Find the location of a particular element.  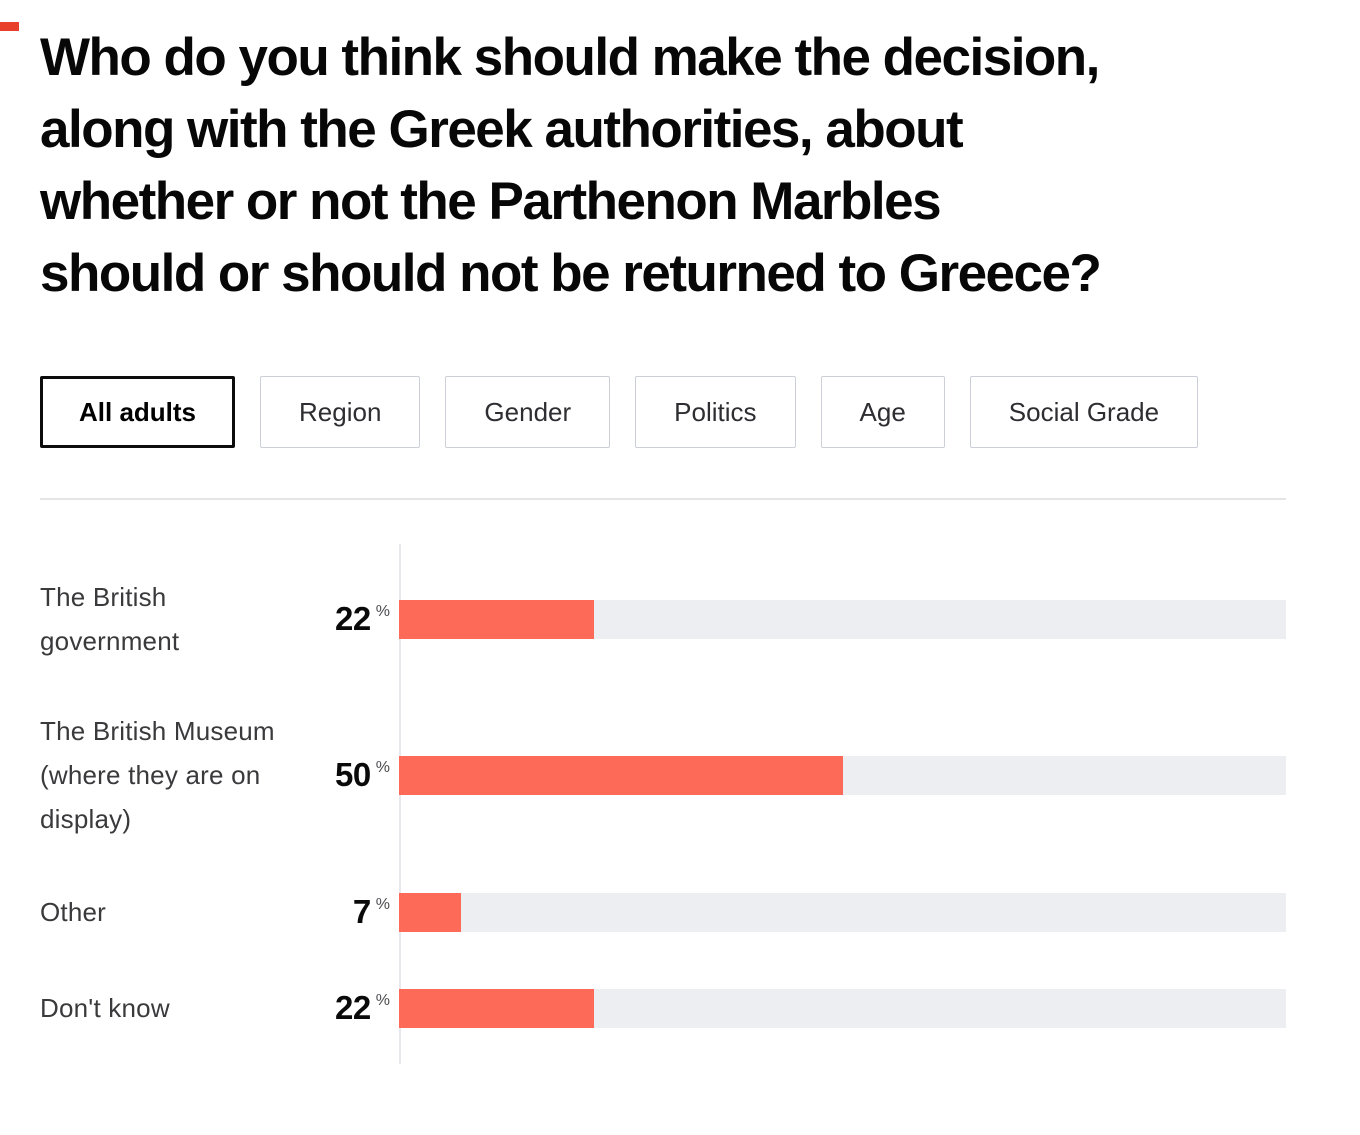

bar-row-other: Other 7 % is located at coordinates (663, 912).